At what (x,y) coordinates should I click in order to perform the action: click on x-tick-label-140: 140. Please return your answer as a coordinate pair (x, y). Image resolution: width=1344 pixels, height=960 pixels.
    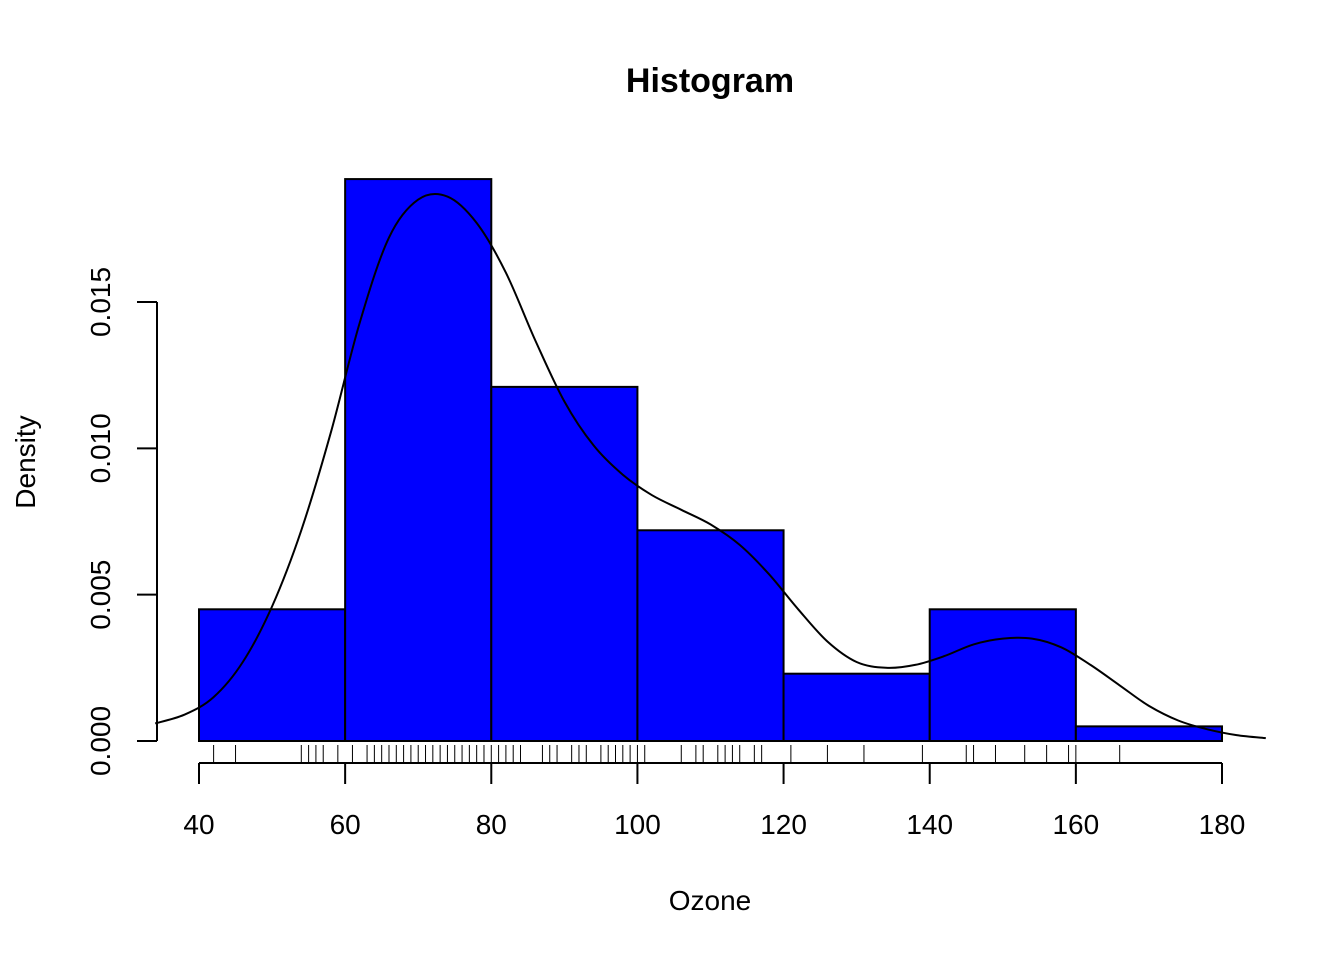
    Looking at the image, I should click on (929, 824).